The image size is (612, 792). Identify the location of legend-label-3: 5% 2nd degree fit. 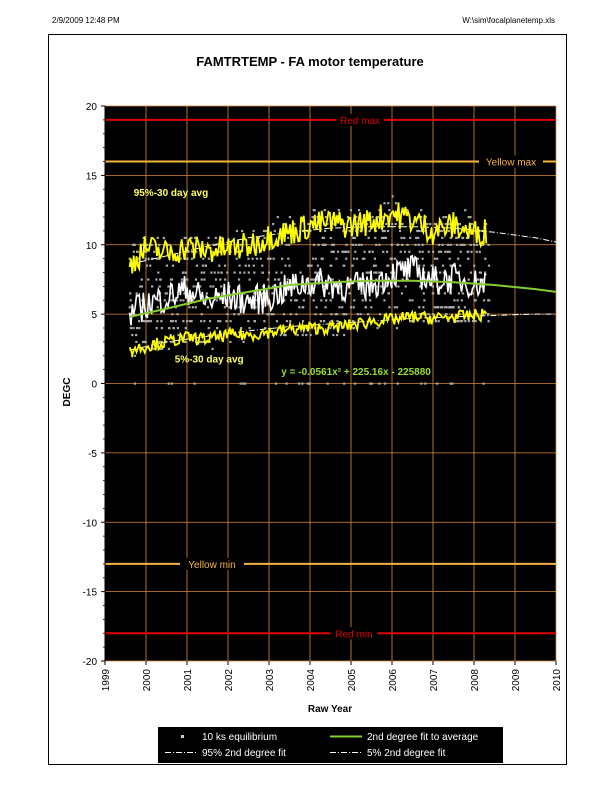
(406, 753).